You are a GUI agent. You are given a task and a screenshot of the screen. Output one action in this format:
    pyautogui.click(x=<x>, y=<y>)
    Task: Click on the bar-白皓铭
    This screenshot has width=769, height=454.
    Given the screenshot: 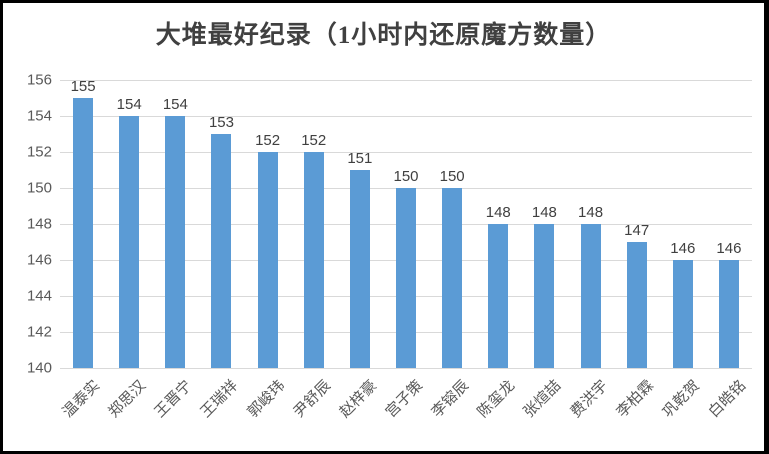 What is the action you would take?
    pyautogui.click(x=728, y=314)
    